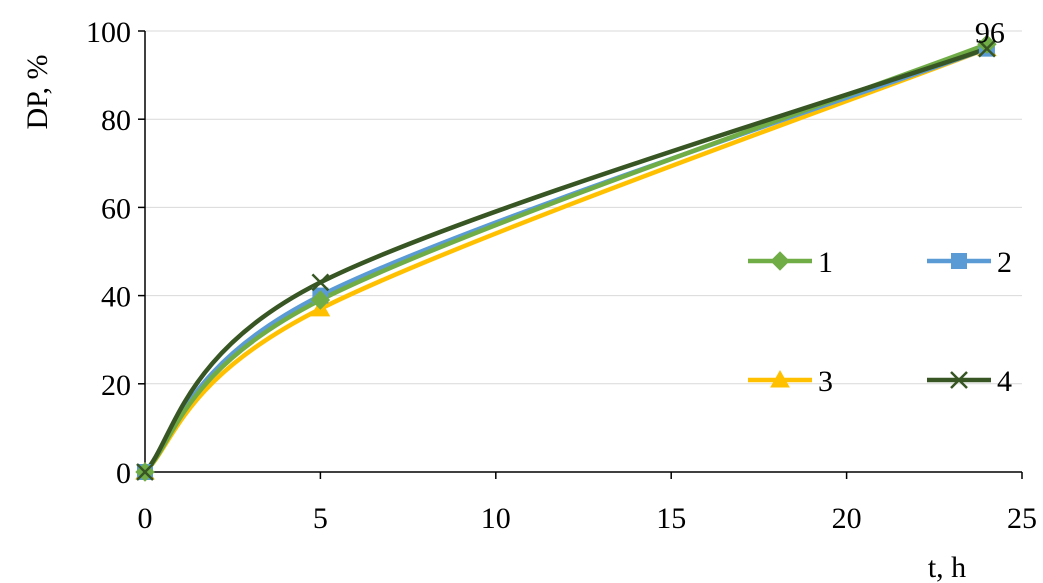 This screenshot has height=583, width=1043. Describe the element at coordinates (1004, 381) in the screenshot. I see `legend-label: 4` at that location.